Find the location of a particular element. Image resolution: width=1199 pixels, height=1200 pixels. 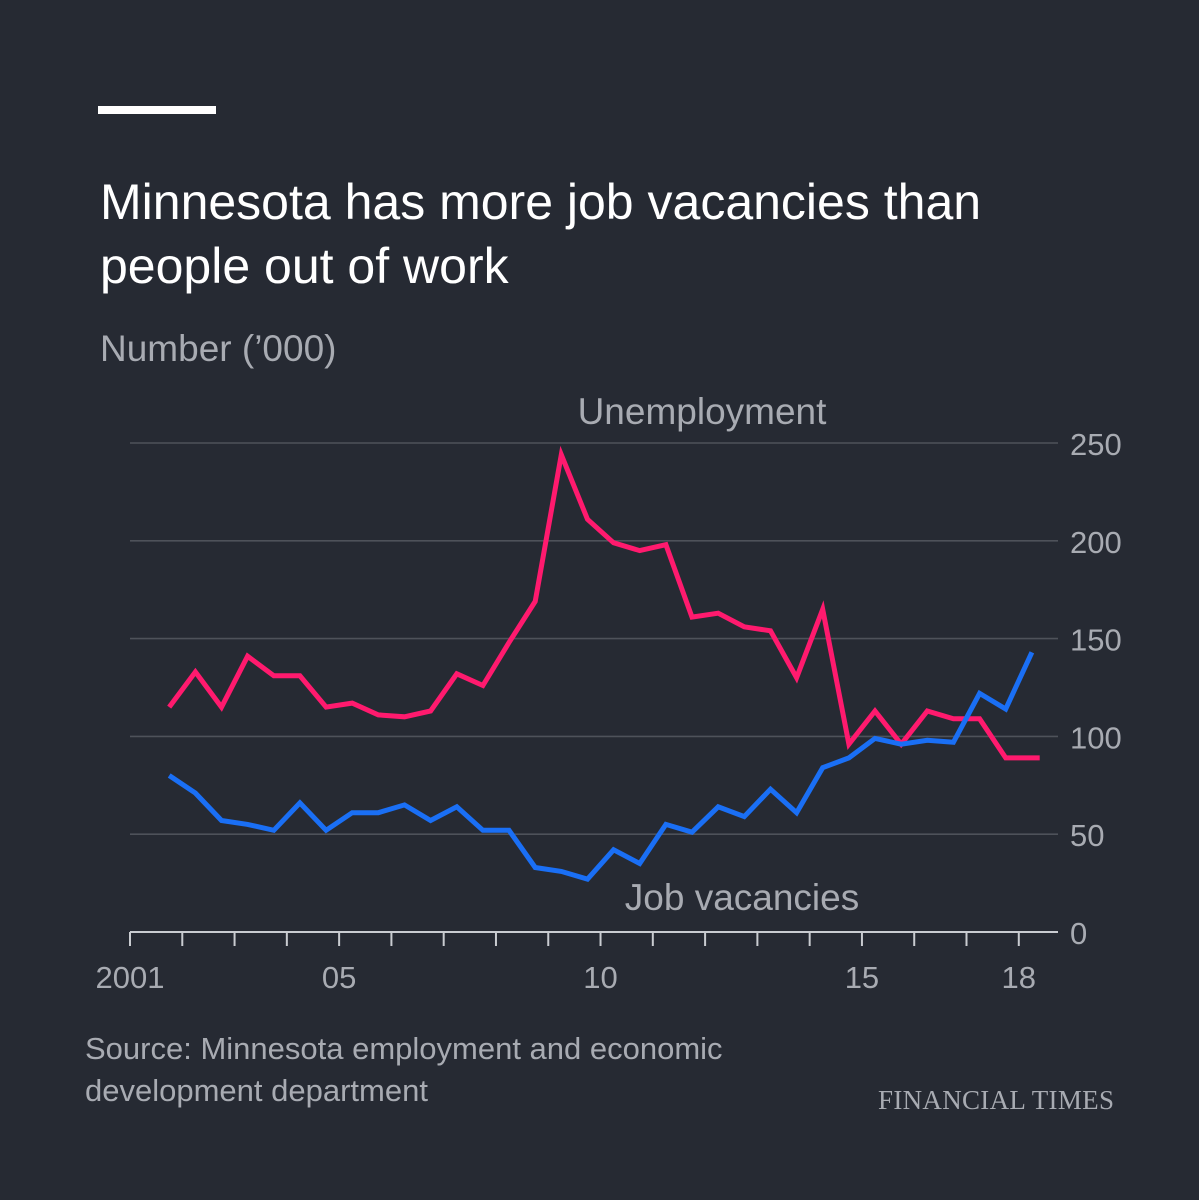

x-tick-label-2001: 2001 is located at coordinates (130, 977).